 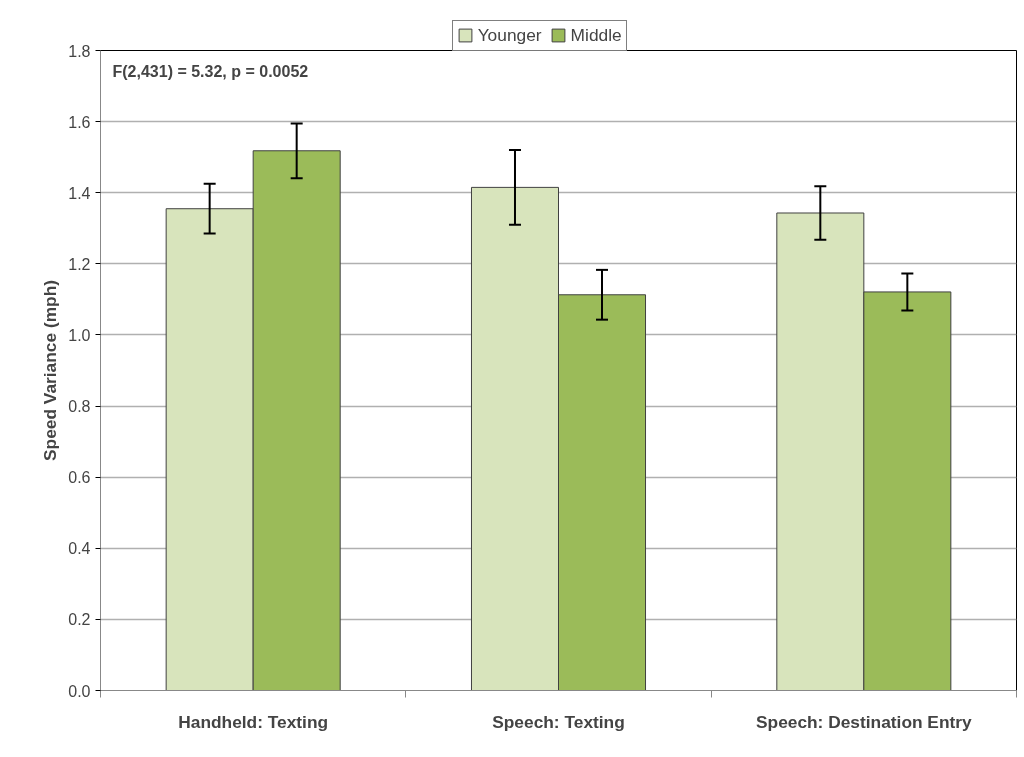 What do you see at coordinates (596, 35) in the screenshot?
I see `legend-label: Middle` at bounding box center [596, 35].